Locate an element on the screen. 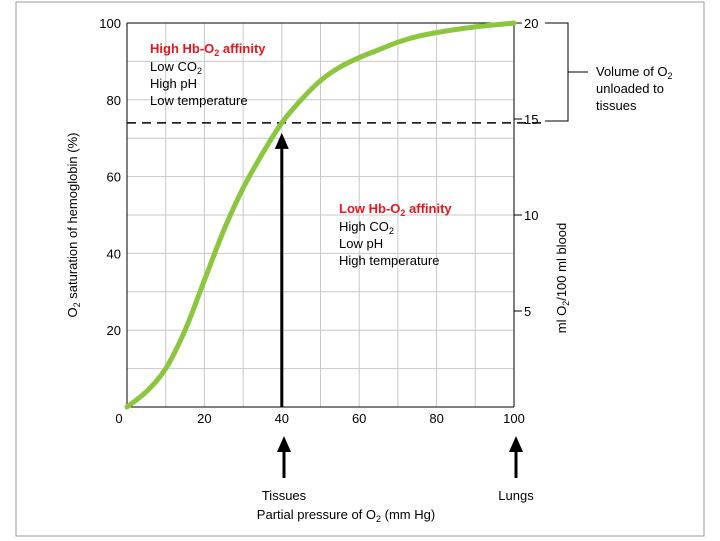 The image size is (720, 541). tissue-pressure-arrow is located at coordinates (281, 269).